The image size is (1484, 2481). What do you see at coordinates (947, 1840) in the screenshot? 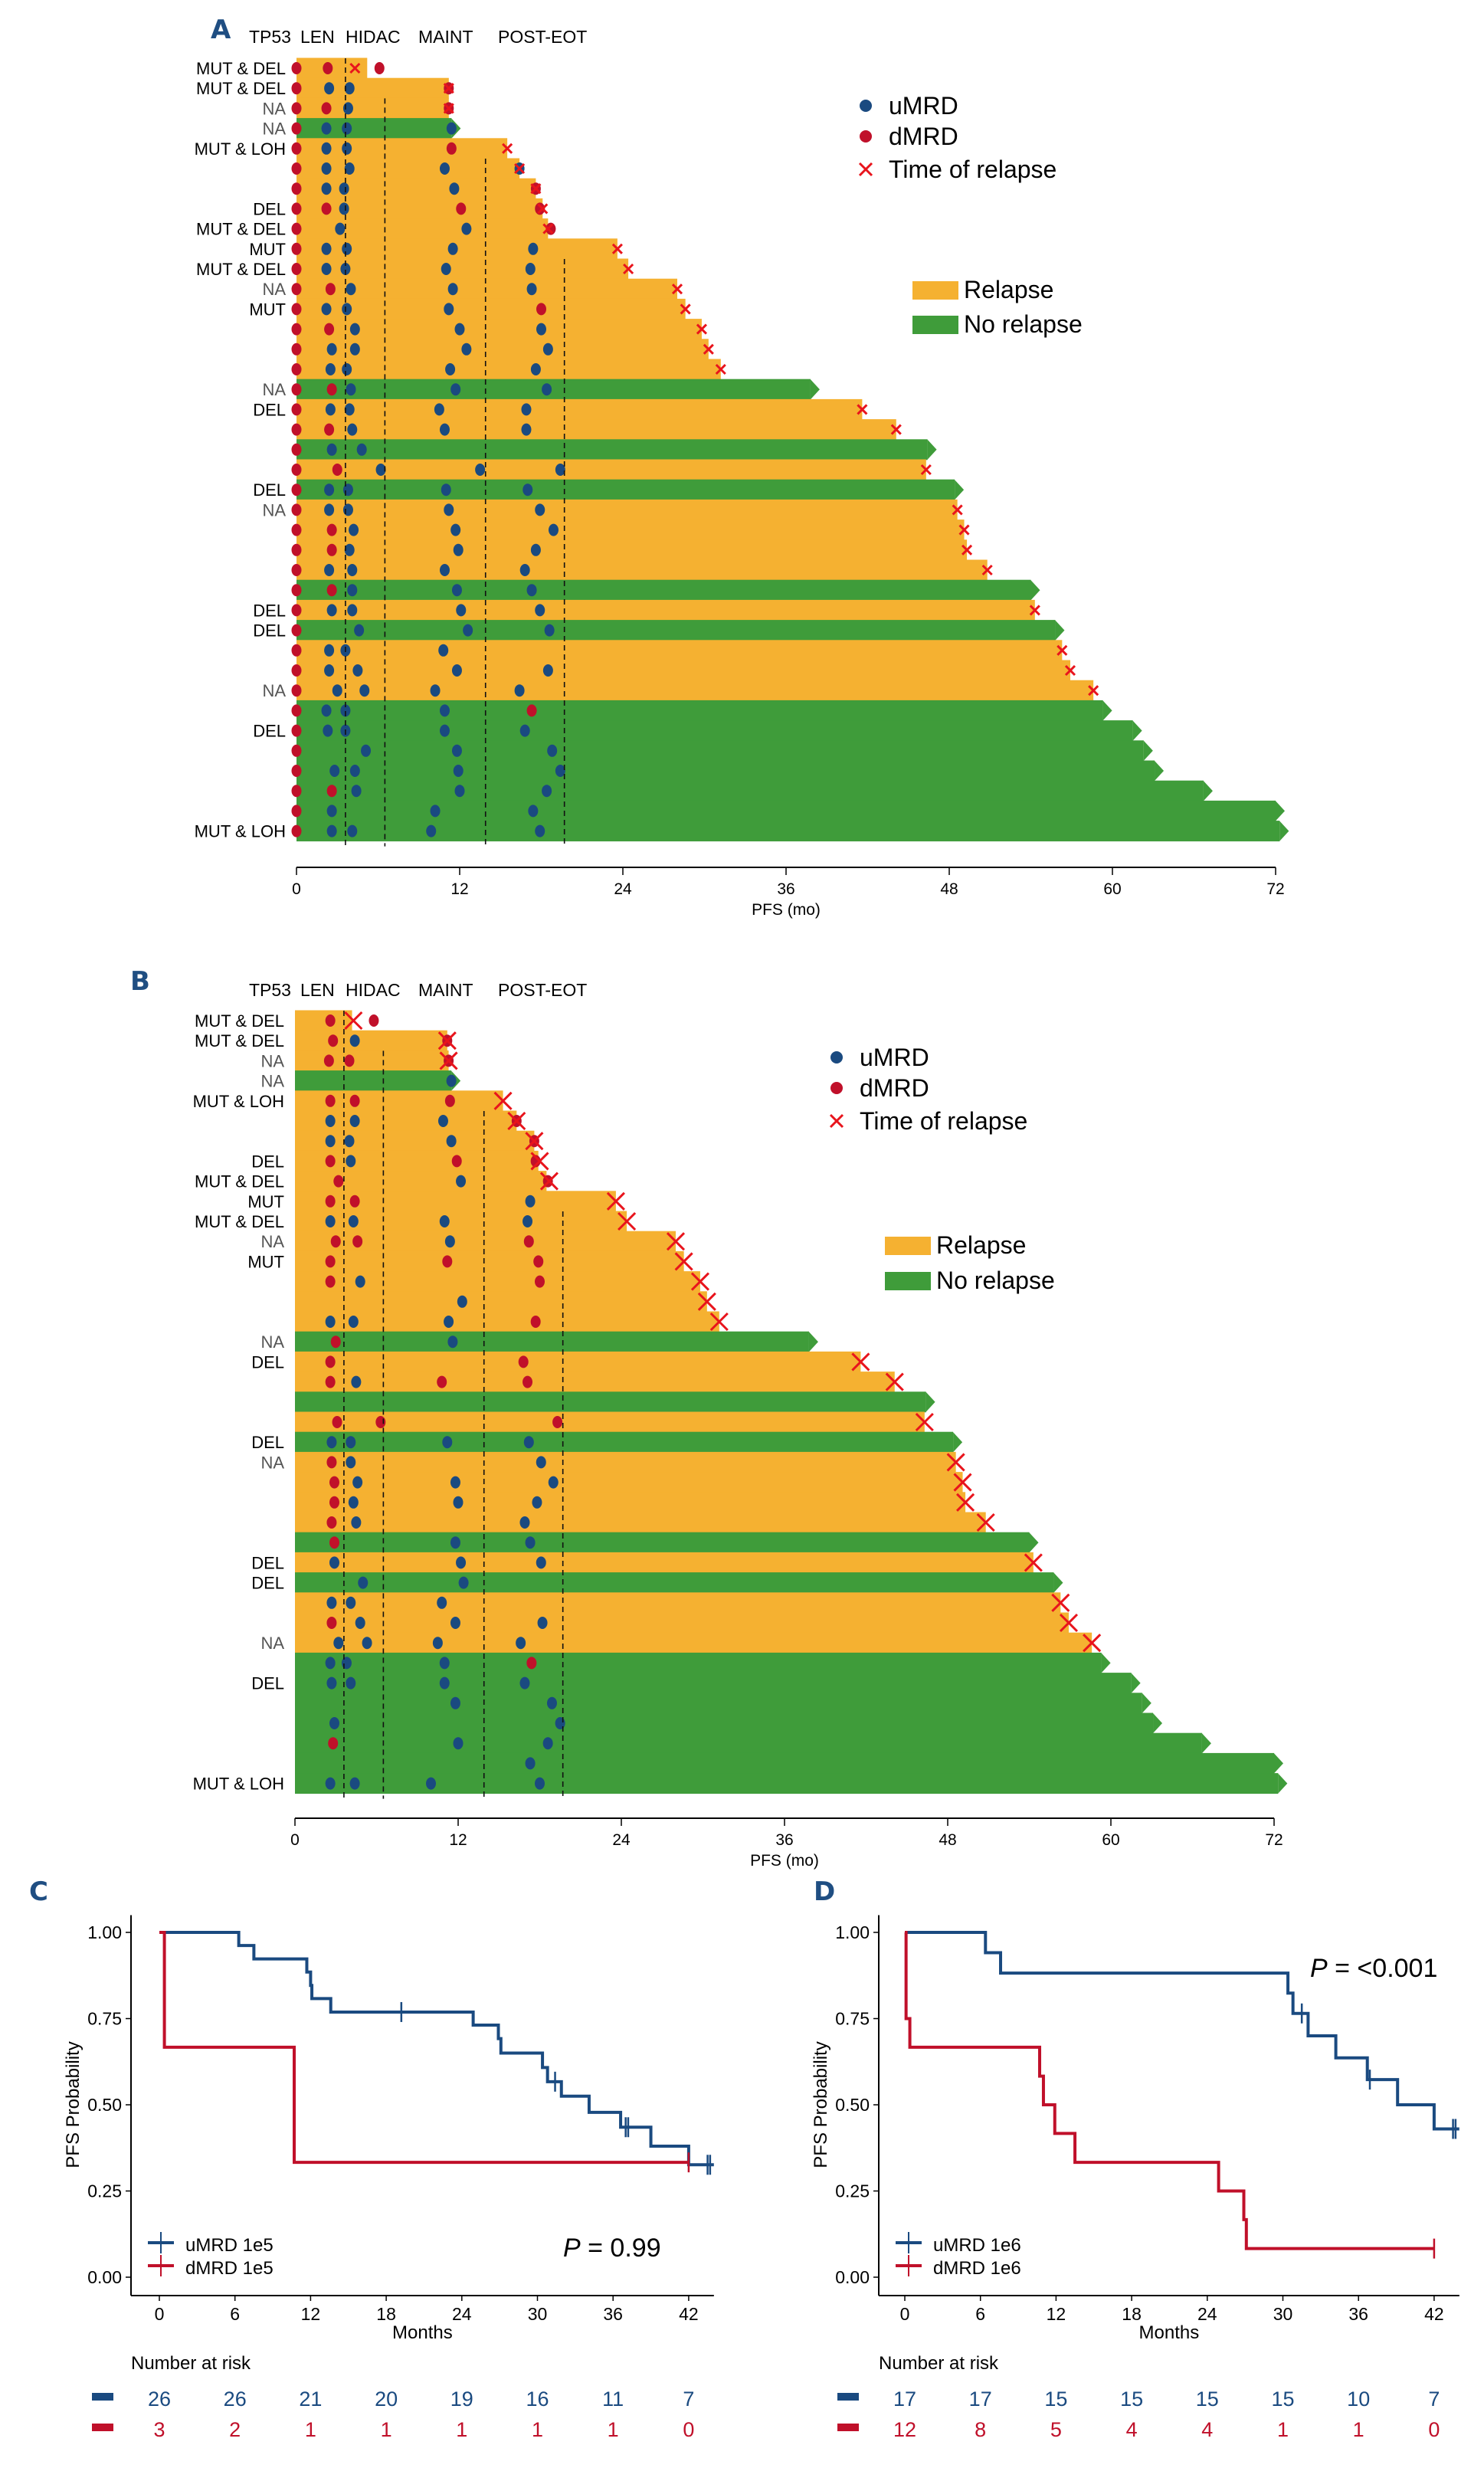
I see `x-tick-label: 48` at bounding box center [947, 1840].